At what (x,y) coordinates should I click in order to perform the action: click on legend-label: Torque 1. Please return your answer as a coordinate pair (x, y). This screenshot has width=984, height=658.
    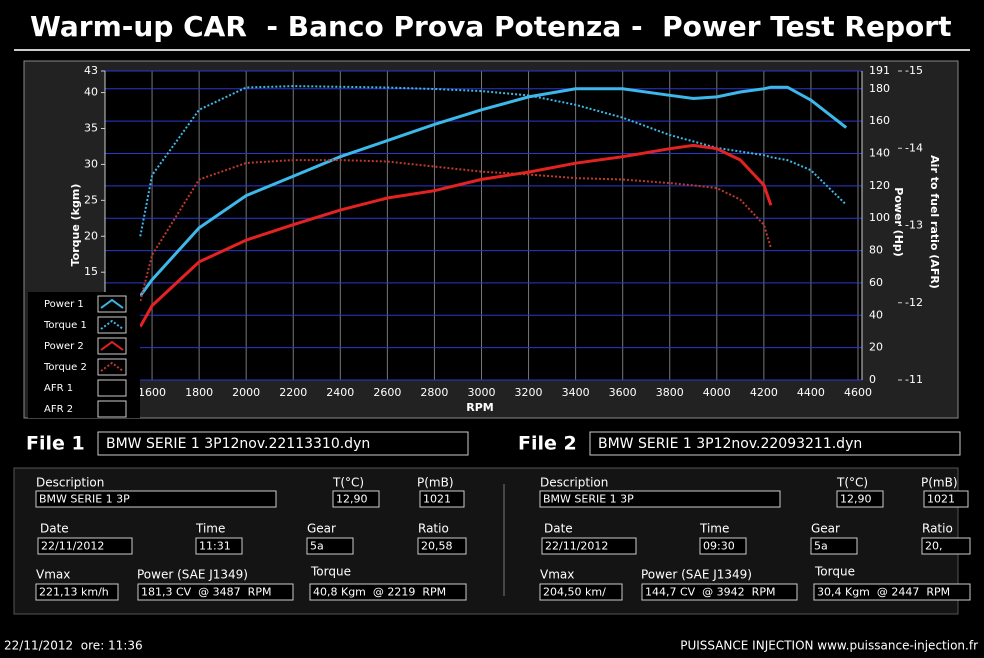
    Looking at the image, I should click on (65, 325).